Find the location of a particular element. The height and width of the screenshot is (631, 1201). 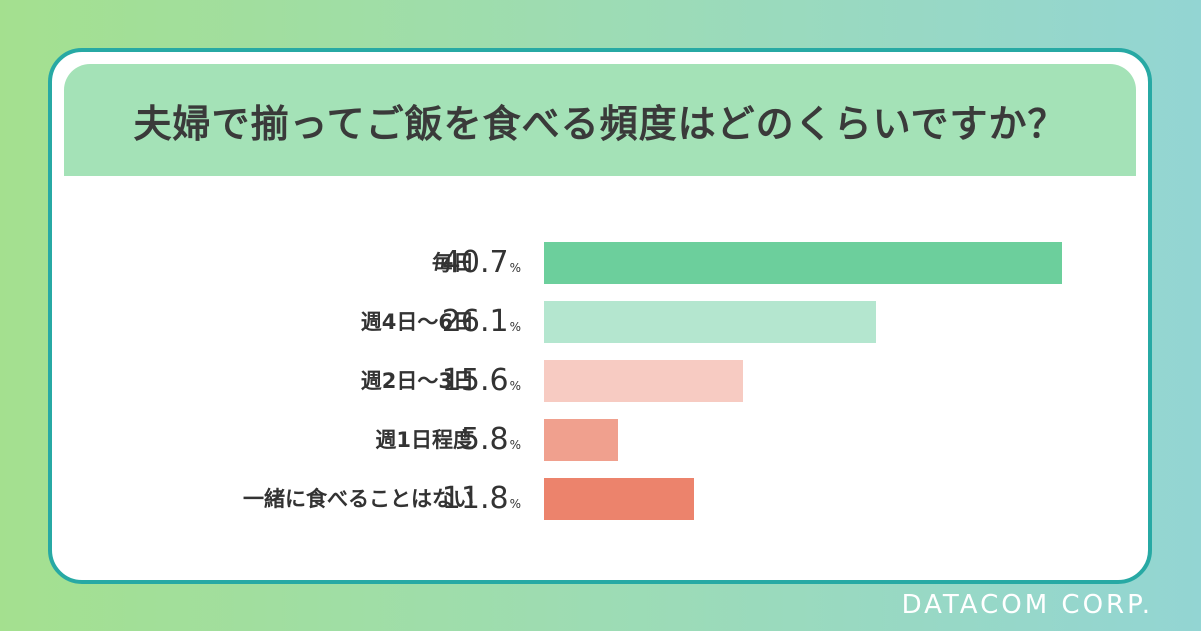

value-number: 15.6 is located at coordinates (475, 380).